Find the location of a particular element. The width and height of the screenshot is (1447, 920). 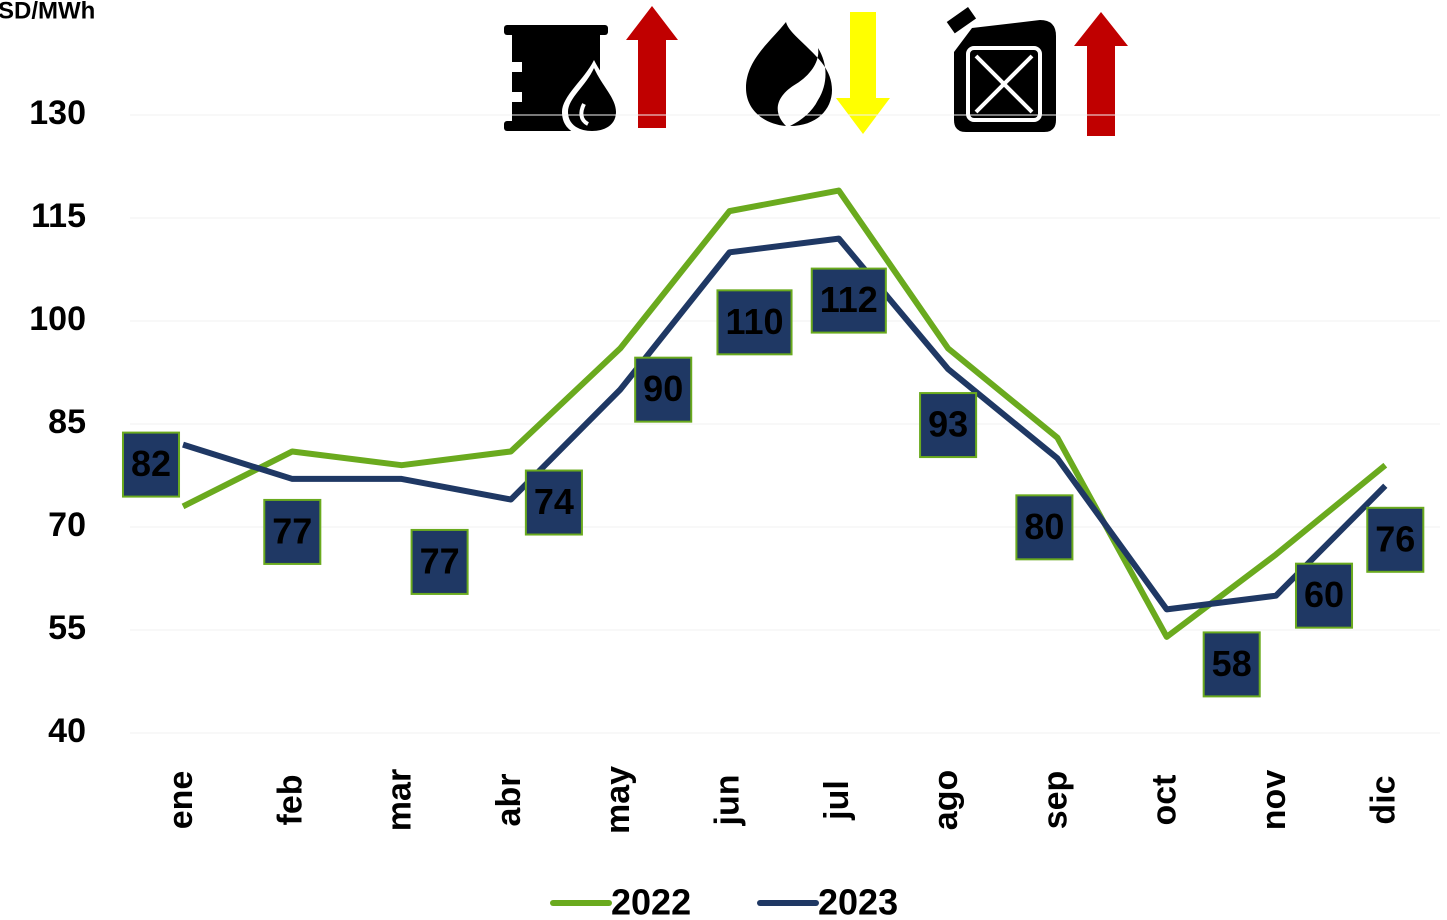

data-label: 80 is located at coordinates (1044, 527).